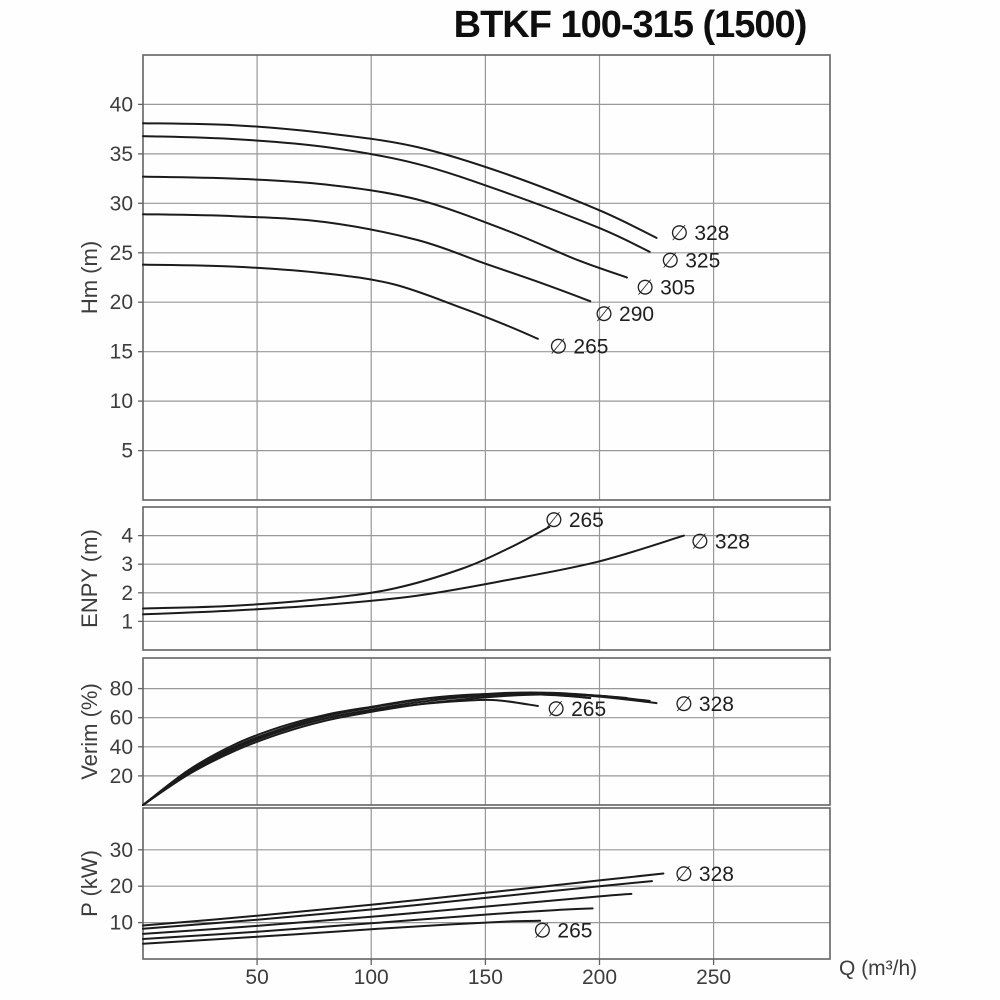 The image size is (1000, 1000). I want to click on curve-325-label: ∅ 325, so click(690, 261).